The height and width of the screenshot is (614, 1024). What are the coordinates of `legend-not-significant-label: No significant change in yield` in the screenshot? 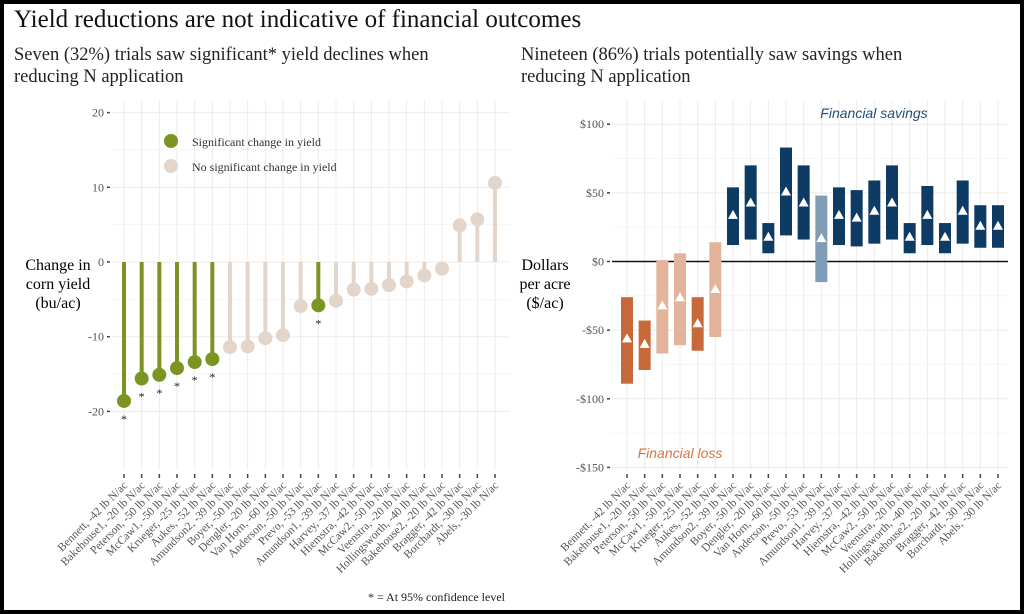 It's located at (264, 167).